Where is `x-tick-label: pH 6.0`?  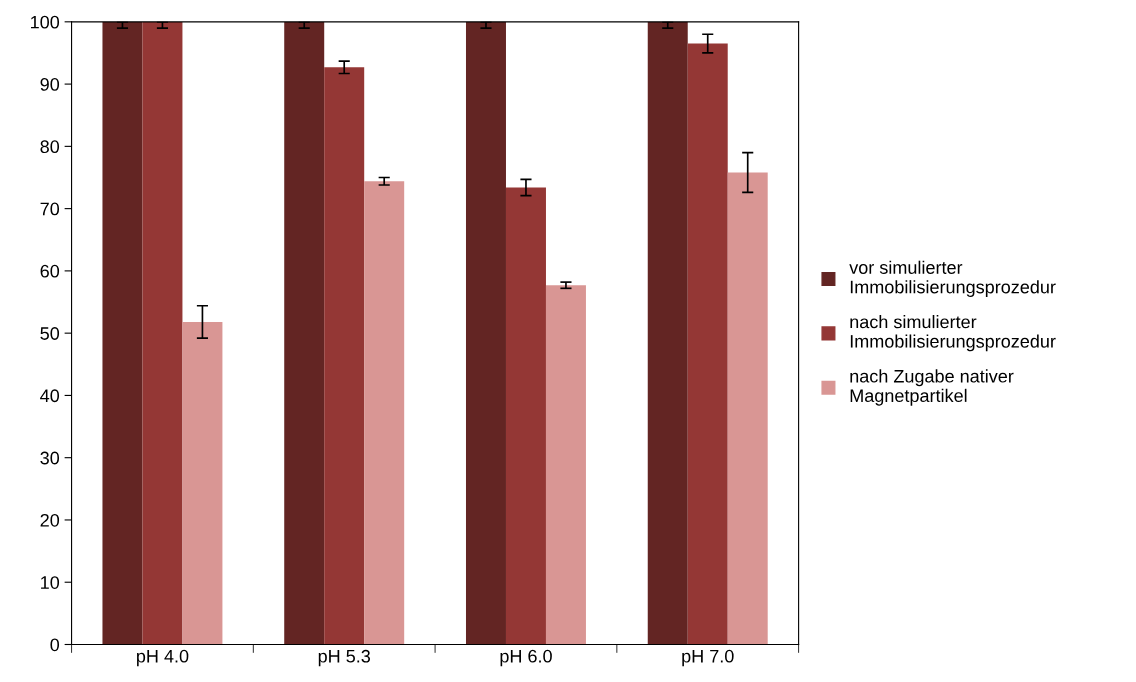 x-tick-label: pH 6.0 is located at coordinates (526, 658).